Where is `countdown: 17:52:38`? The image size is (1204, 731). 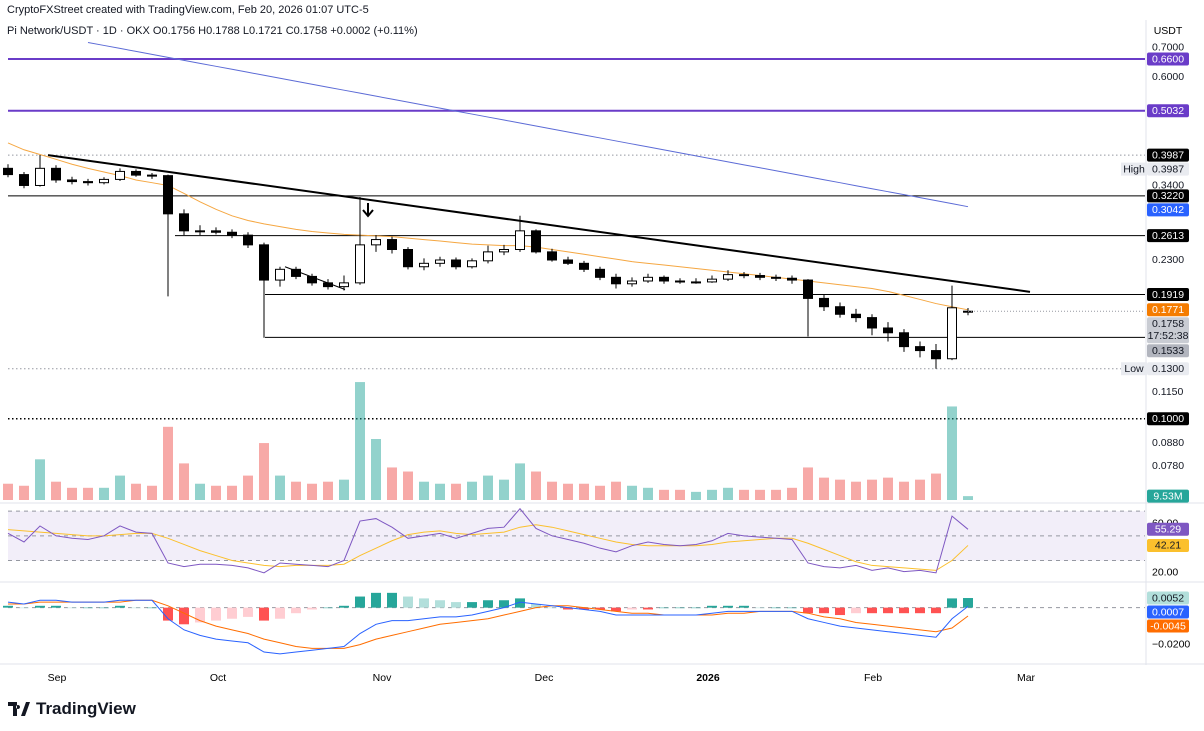 countdown: 17:52:38 is located at coordinates (1168, 336).